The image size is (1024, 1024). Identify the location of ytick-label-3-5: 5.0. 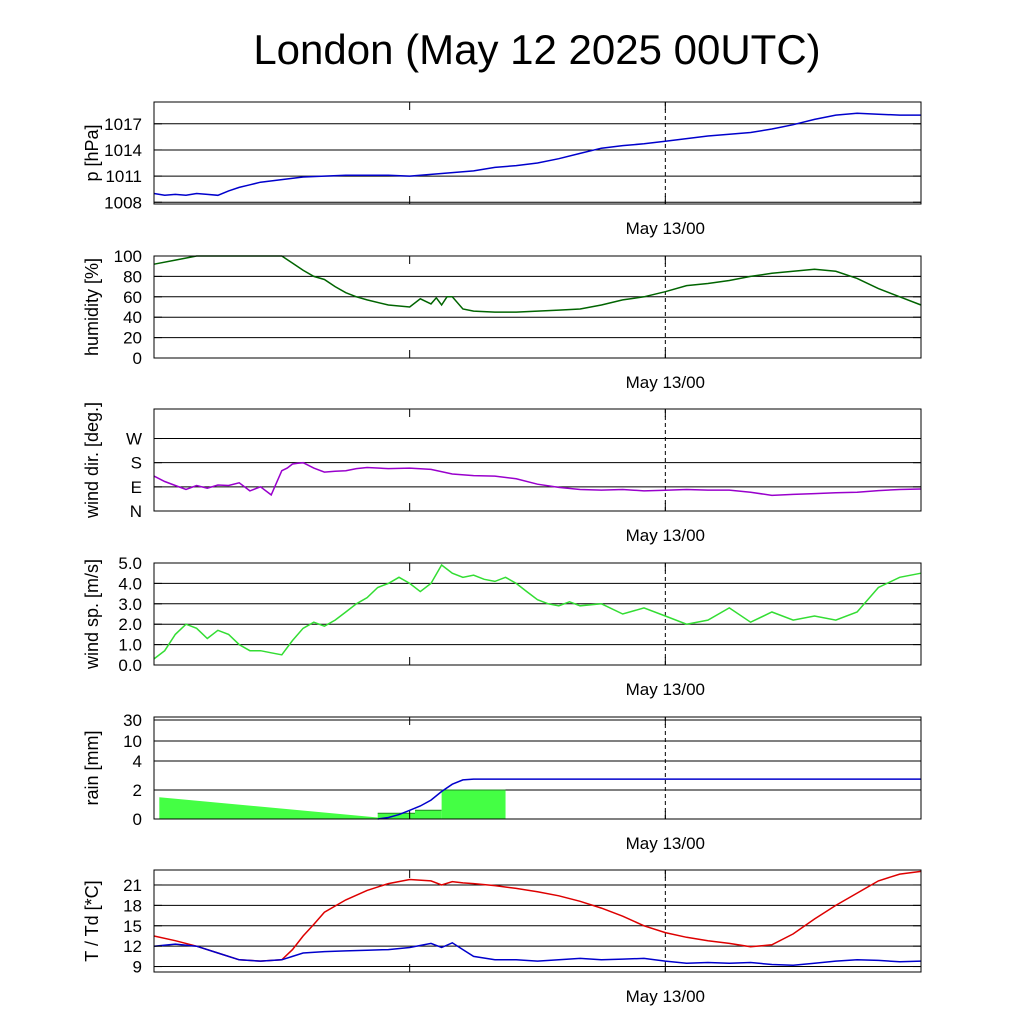
(130, 563).